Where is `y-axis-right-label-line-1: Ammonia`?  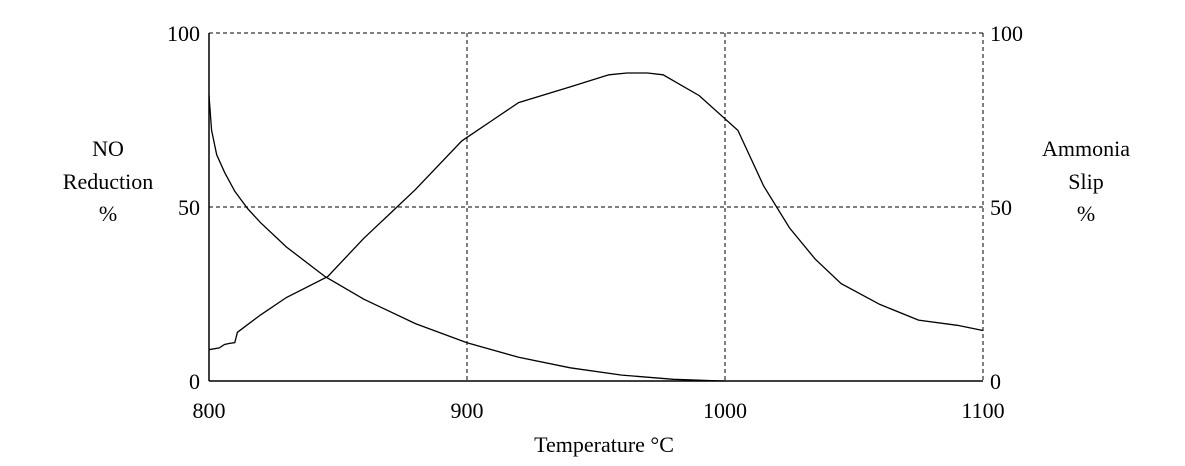 y-axis-right-label-line-1: Ammonia is located at coordinates (1086, 148).